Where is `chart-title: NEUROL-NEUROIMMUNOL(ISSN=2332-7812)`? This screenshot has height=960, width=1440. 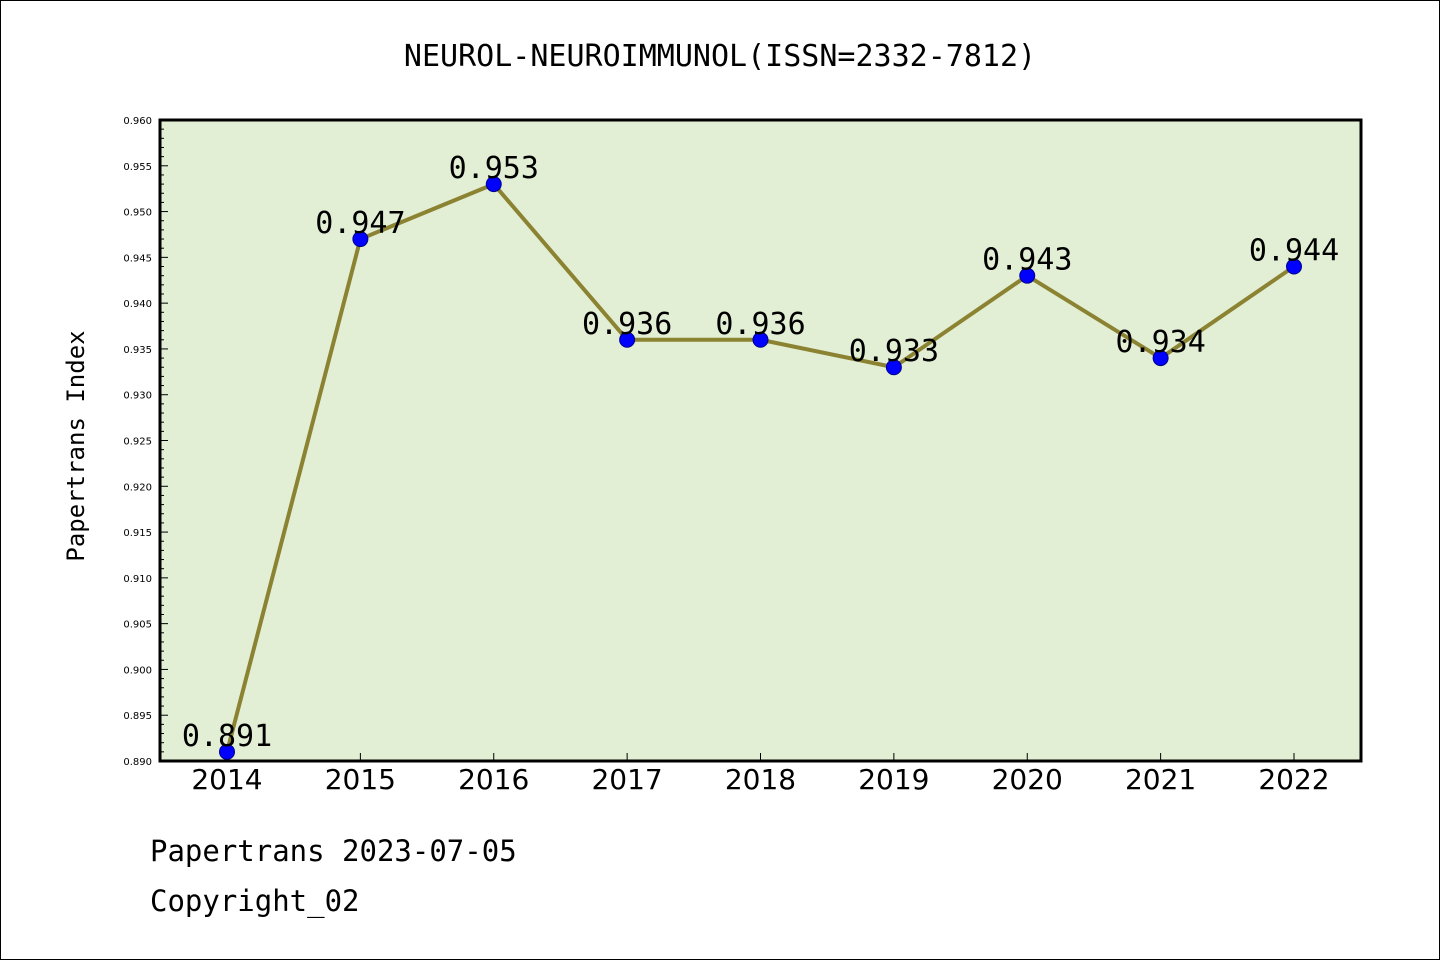 chart-title: NEUROL-NEUROIMMUNOL(ISSN=2332-7812) is located at coordinates (720, 56).